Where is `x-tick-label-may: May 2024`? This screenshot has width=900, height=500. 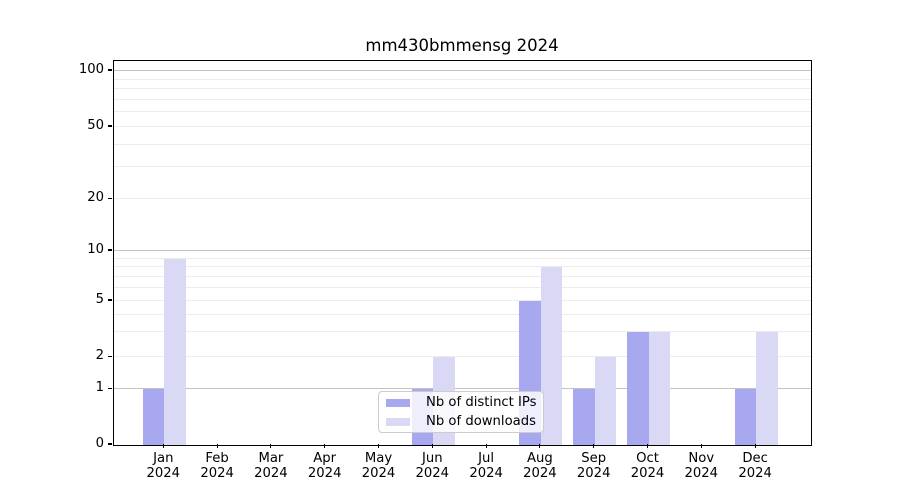 x-tick-label-may: May 2024 is located at coordinates (378, 466).